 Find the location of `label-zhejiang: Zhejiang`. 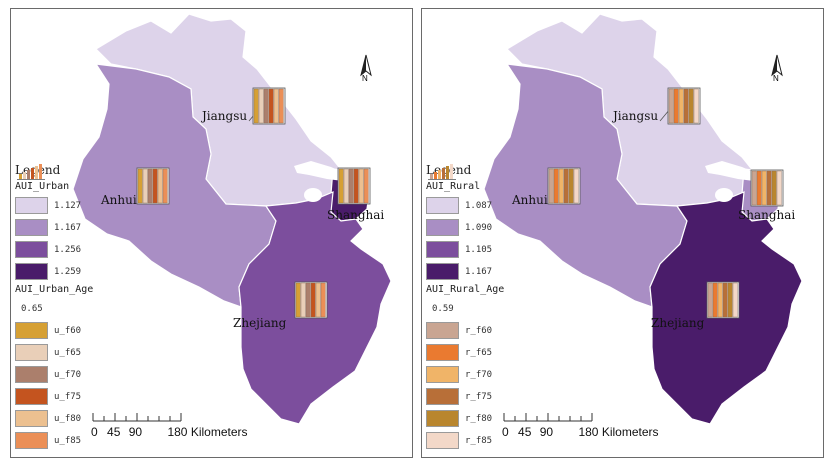

label-zhejiang: Zhejiang is located at coordinates (260, 323).